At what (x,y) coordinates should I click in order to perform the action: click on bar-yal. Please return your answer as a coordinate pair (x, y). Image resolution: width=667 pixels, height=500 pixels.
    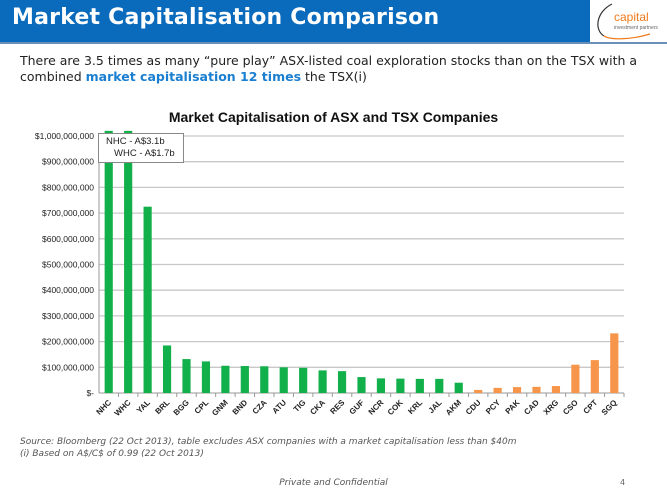
    Looking at the image, I should click on (147, 299).